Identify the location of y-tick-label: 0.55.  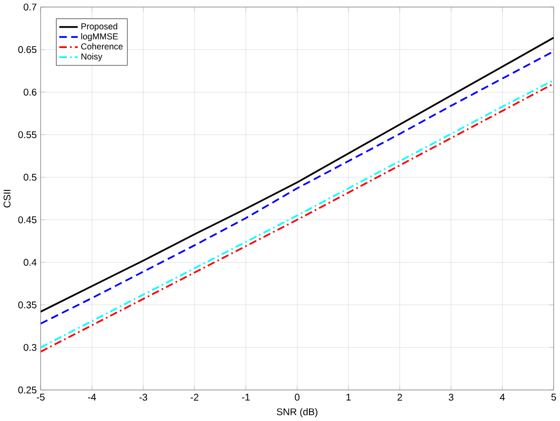
(27, 134).